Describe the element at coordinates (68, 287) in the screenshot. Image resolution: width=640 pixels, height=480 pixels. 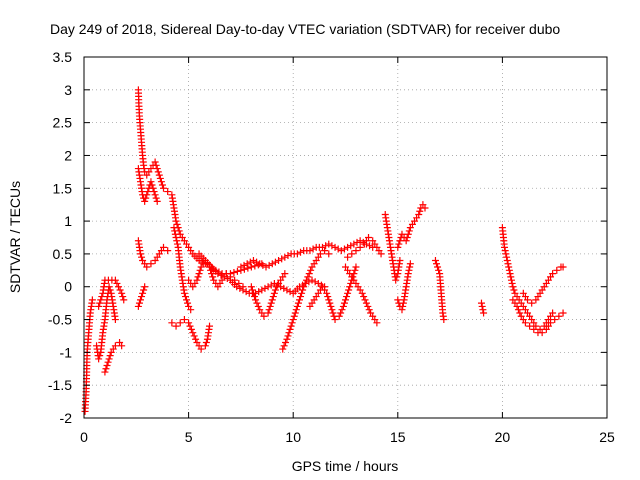
I see `y-tick-label: 0` at that location.